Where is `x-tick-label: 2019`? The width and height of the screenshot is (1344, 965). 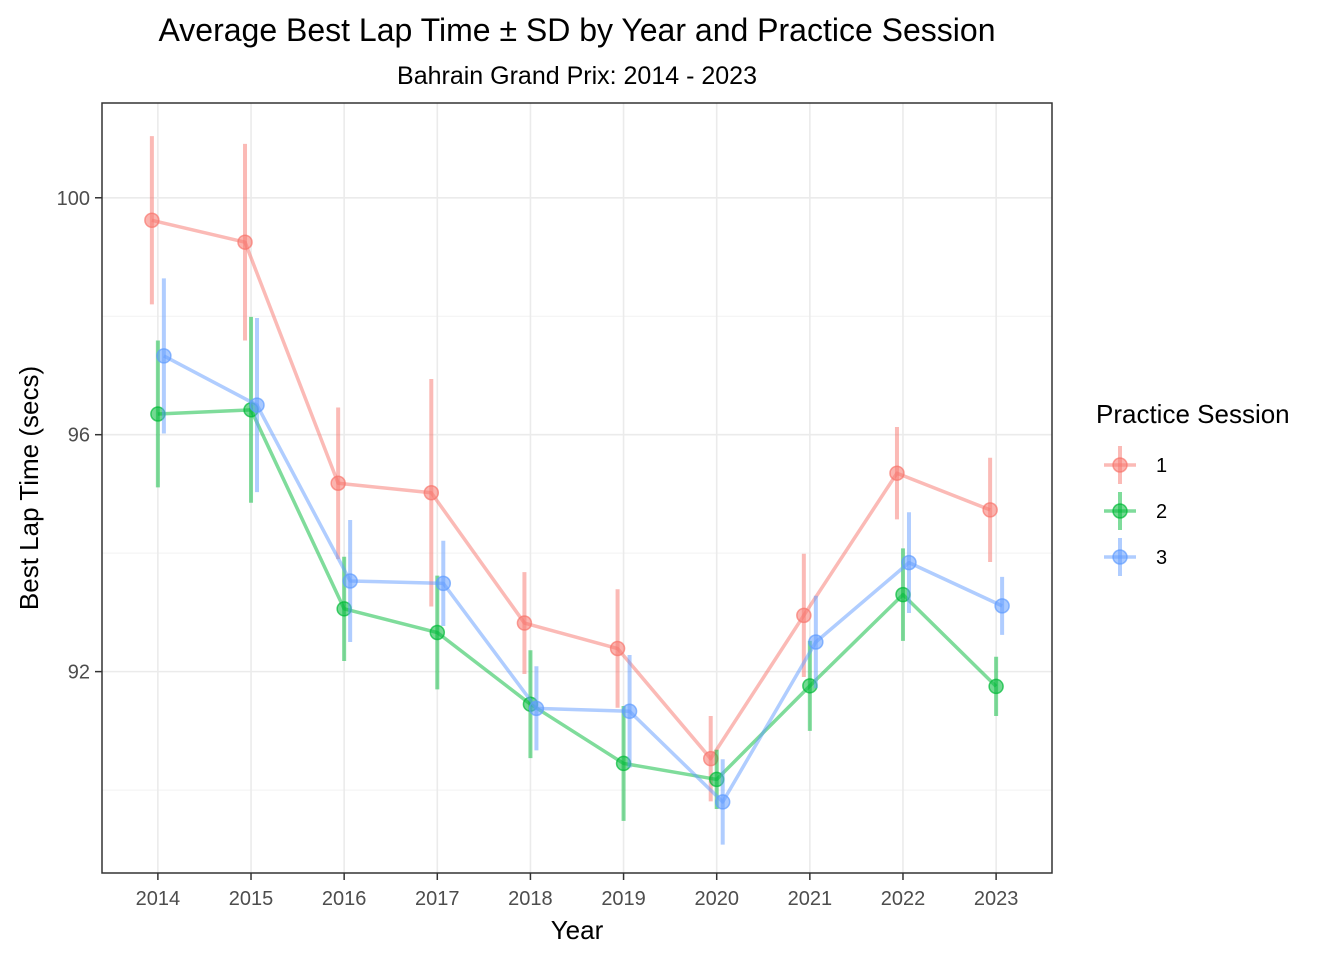
x-tick-label: 2019 is located at coordinates (623, 899).